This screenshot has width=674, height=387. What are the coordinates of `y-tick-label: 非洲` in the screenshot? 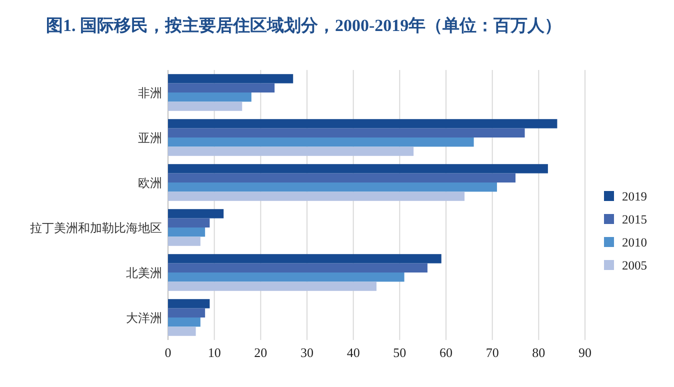 It's located at (150, 93).